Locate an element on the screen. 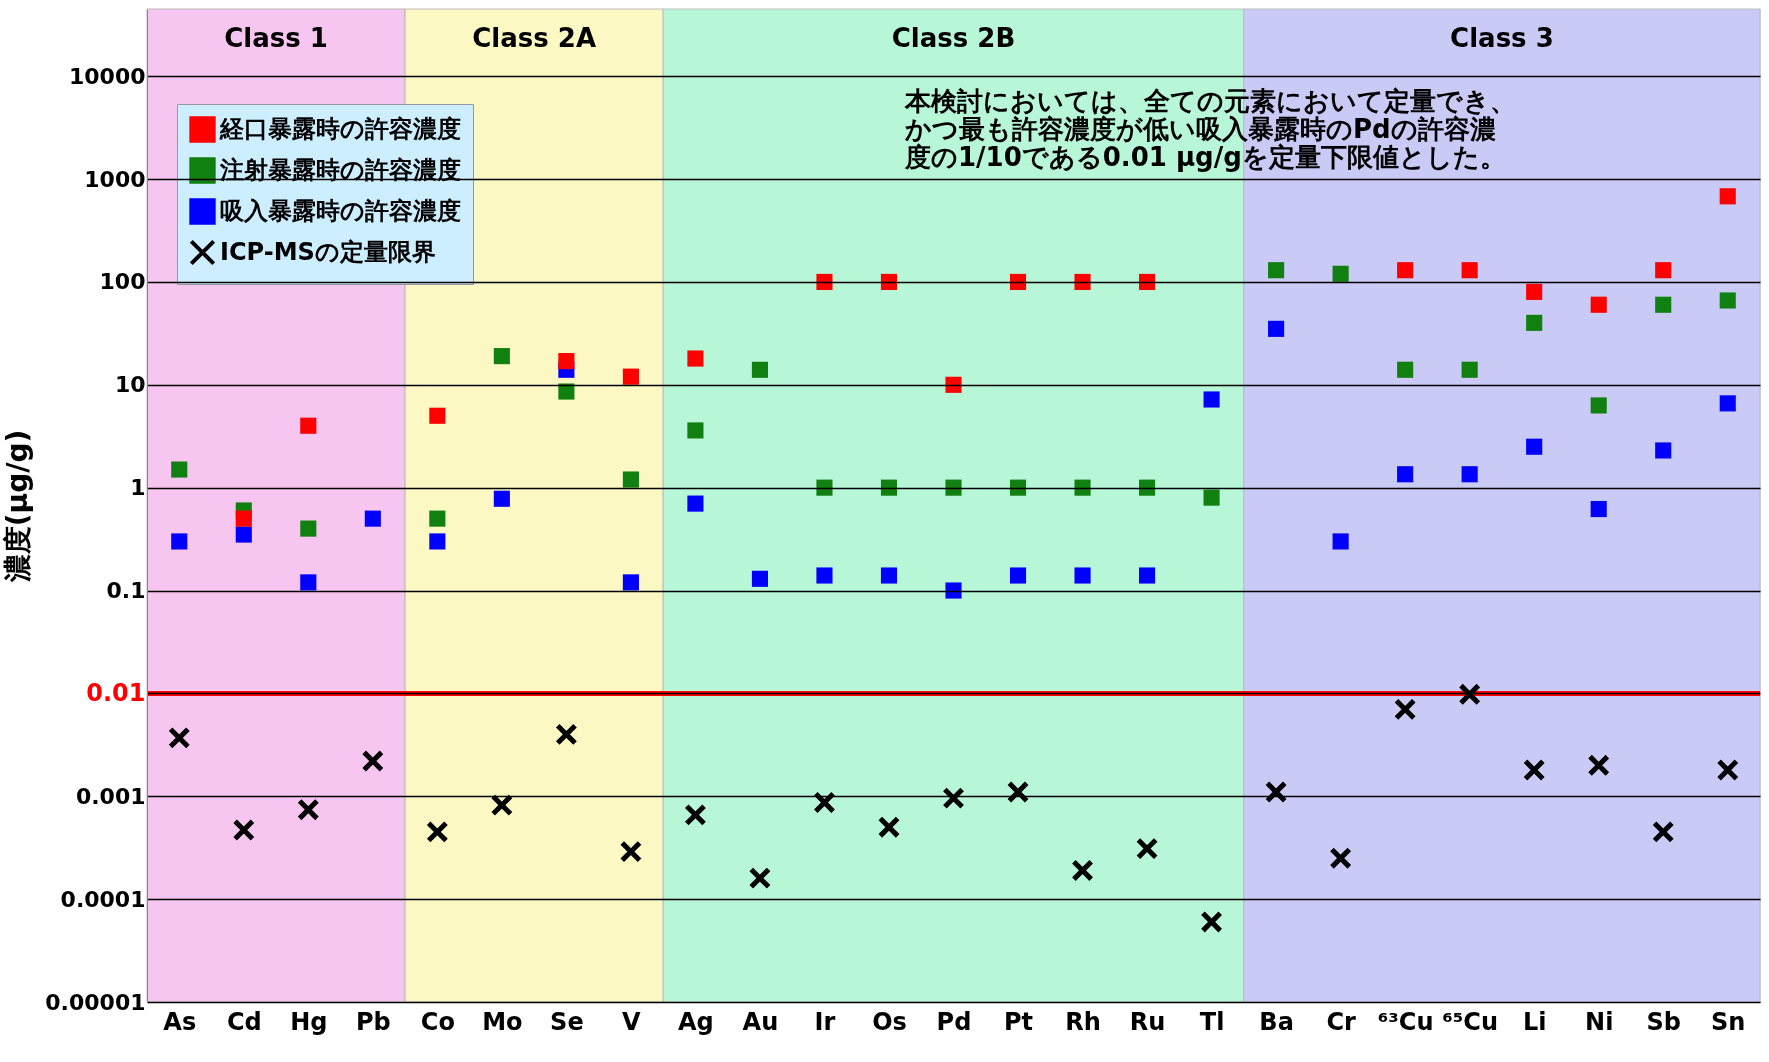  x-tick-label: As is located at coordinates (180, 1021).